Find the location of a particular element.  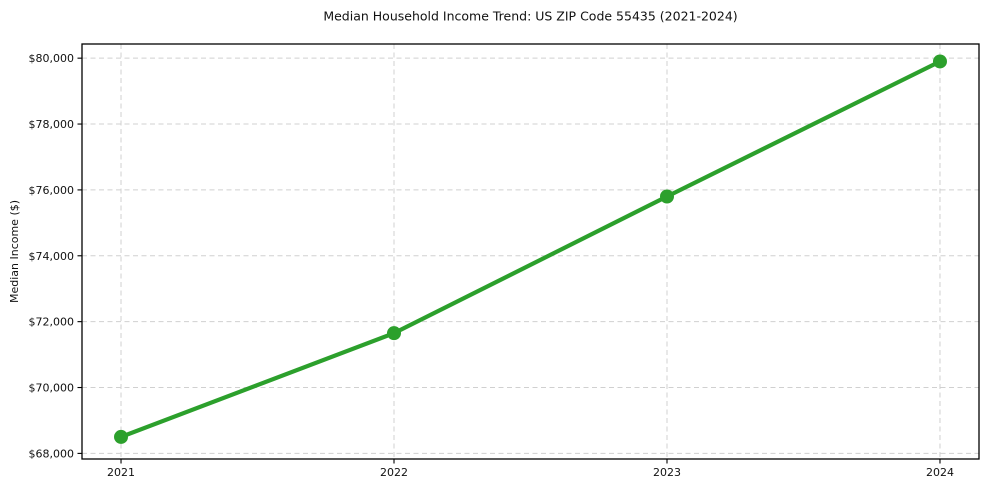

x-tick-label: 2024 is located at coordinates (940, 472).